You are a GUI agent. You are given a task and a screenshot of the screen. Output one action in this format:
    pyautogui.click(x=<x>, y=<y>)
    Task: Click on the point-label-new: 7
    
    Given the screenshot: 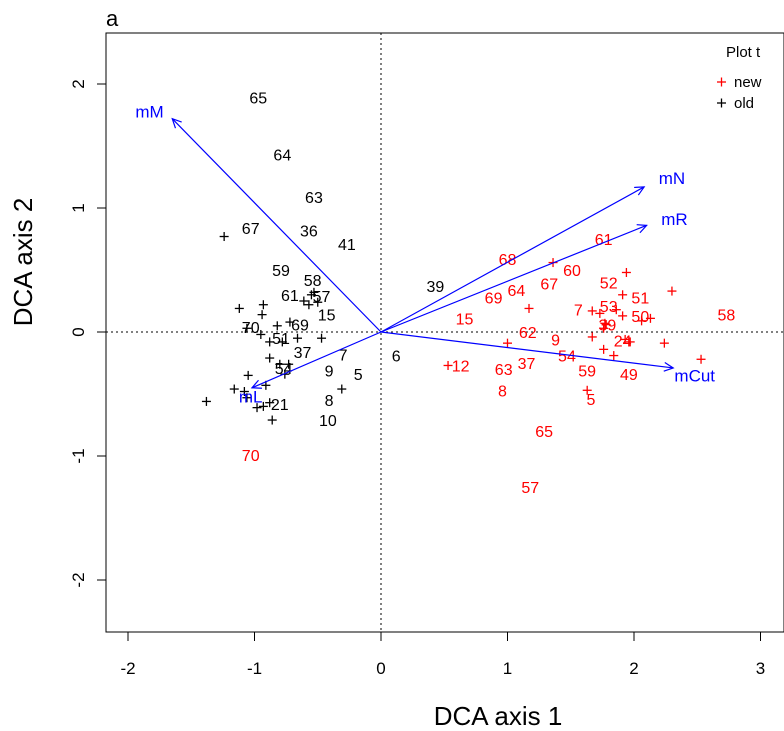 What is the action you would take?
    pyautogui.click(x=578, y=311)
    